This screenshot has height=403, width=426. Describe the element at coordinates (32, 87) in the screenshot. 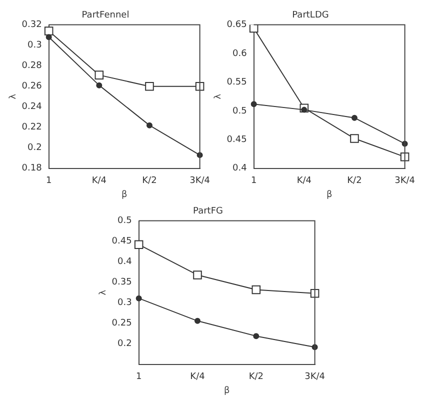

I see `y-tick-label: 0.26` at that location.